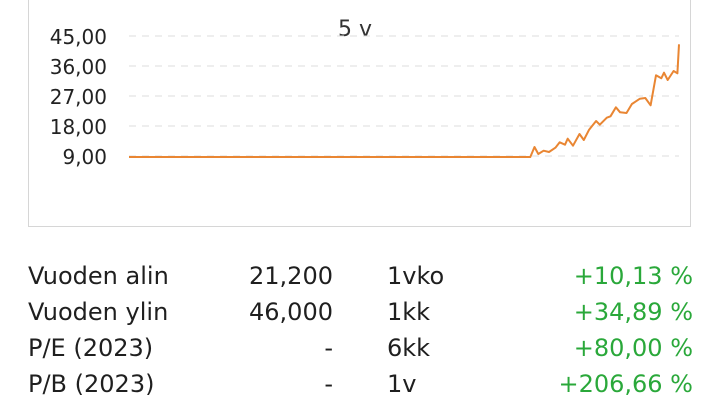 Image resolution: width=720 pixels, height=413 pixels. I want to click on period-label: 6kk, so click(409, 348).